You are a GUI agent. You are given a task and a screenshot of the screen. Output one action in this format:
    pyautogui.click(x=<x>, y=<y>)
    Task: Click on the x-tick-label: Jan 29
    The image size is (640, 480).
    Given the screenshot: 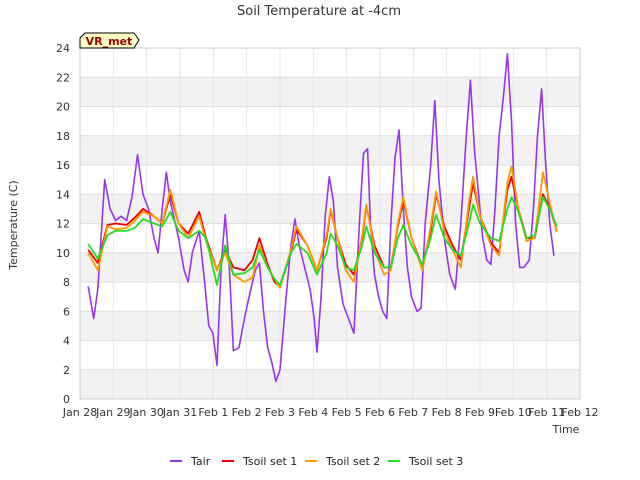 What is the action you would take?
    pyautogui.click(x=112, y=412)
    